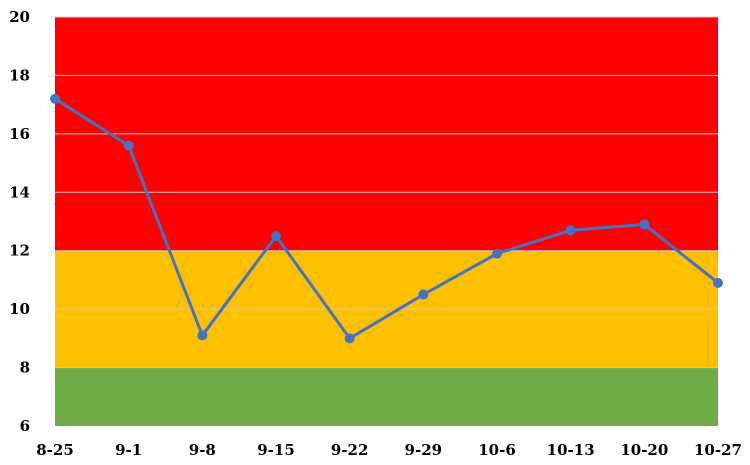 This screenshot has height=465, width=750. I want to click on y-tick-label-20: 20, so click(19, 17).